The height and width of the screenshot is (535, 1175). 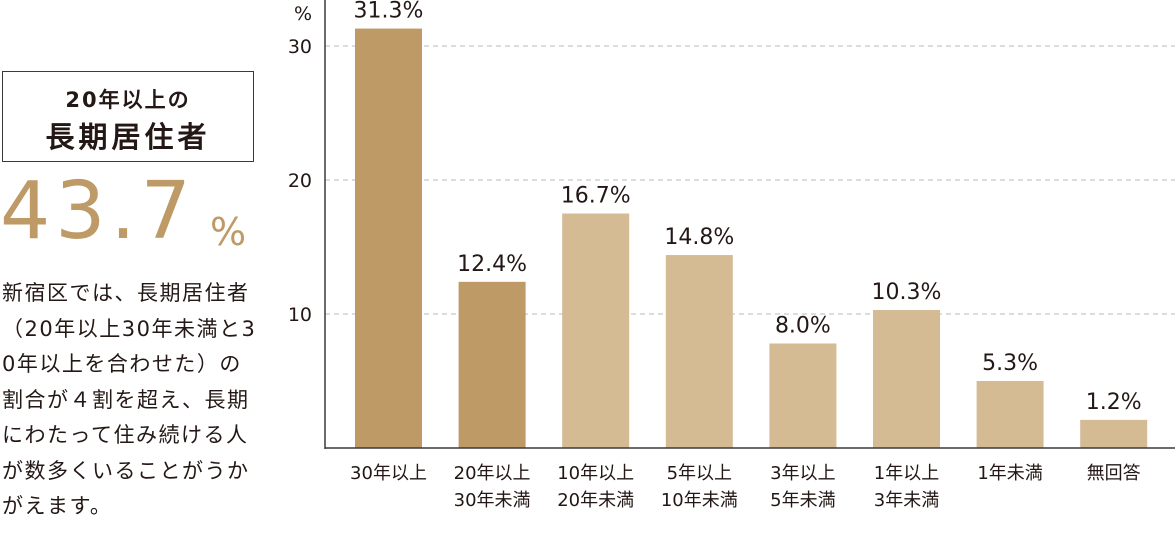 What do you see at coordinates (1114, 473) in the screenshot?
I see `category-label: 無回答` at bounding box center [1114, 473].